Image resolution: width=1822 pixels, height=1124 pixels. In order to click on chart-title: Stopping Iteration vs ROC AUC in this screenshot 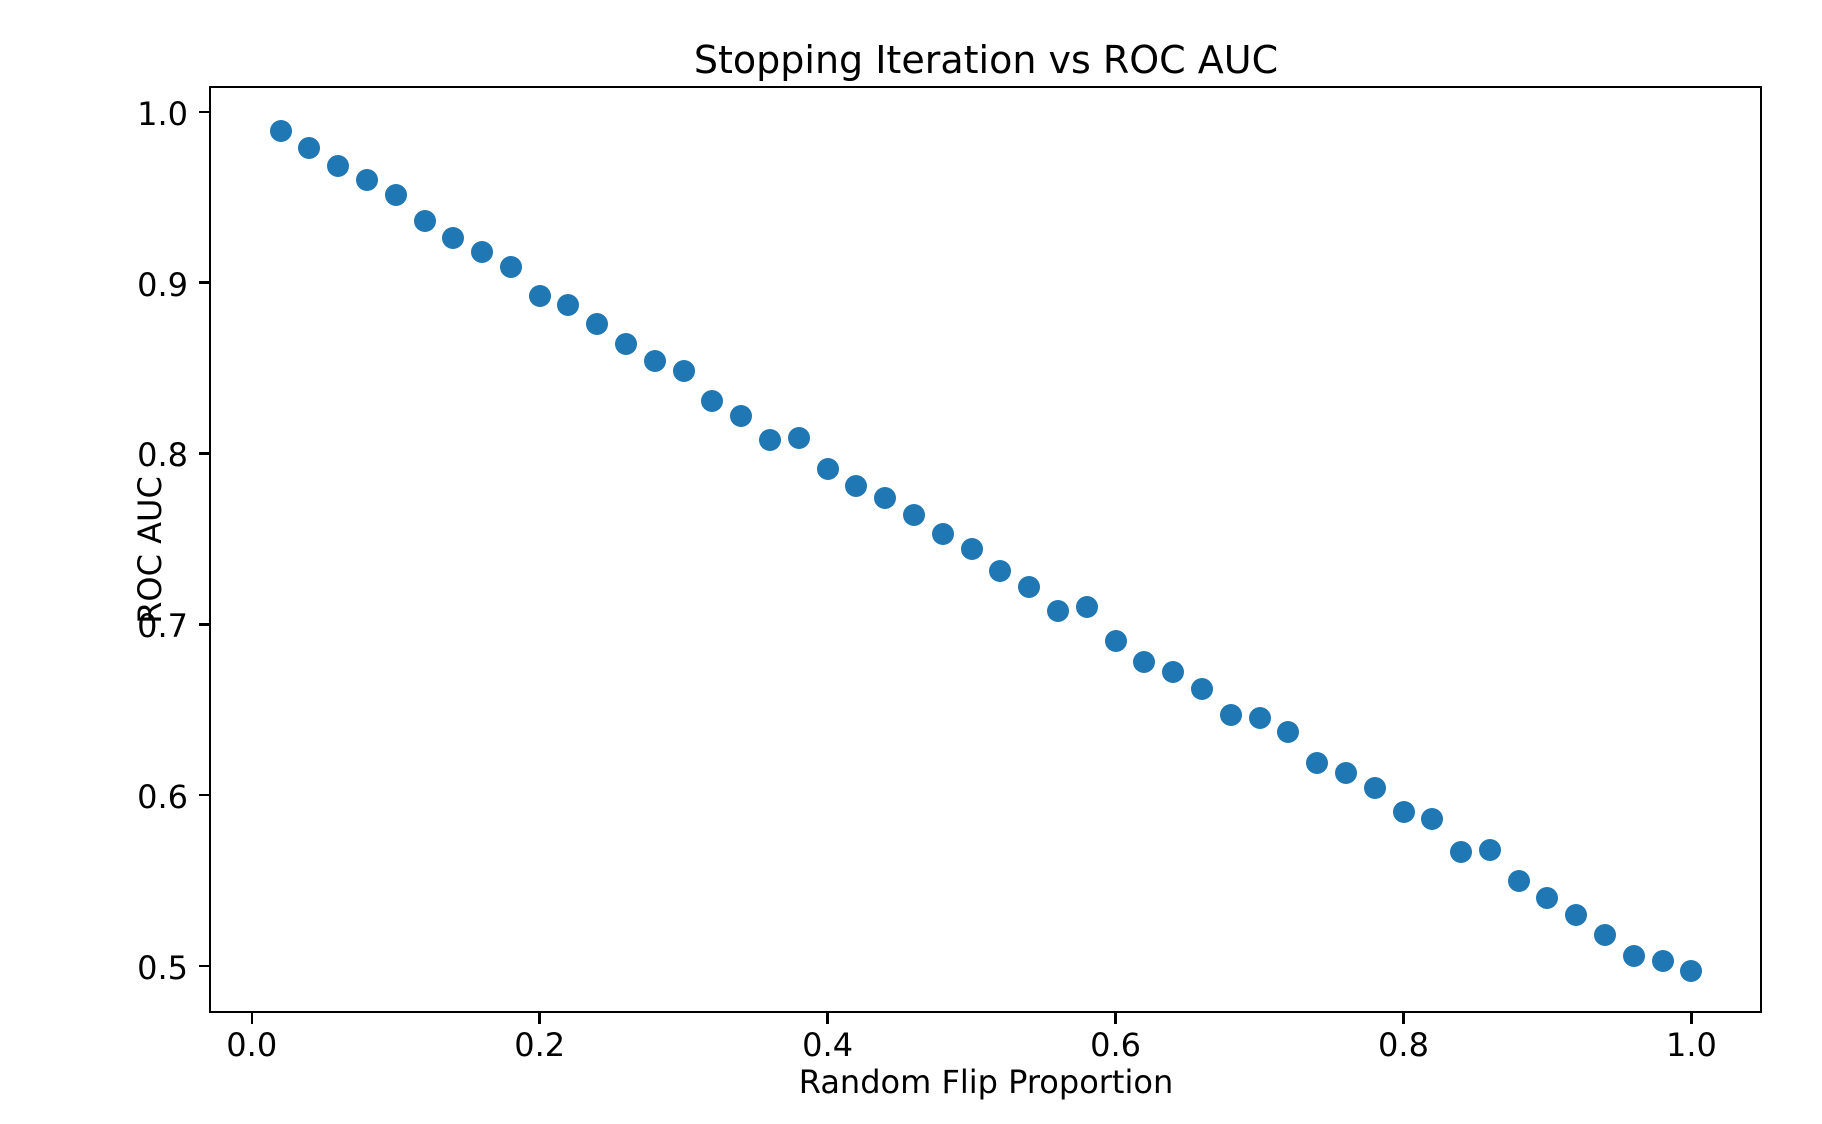, I will do `click(986, 60)`.